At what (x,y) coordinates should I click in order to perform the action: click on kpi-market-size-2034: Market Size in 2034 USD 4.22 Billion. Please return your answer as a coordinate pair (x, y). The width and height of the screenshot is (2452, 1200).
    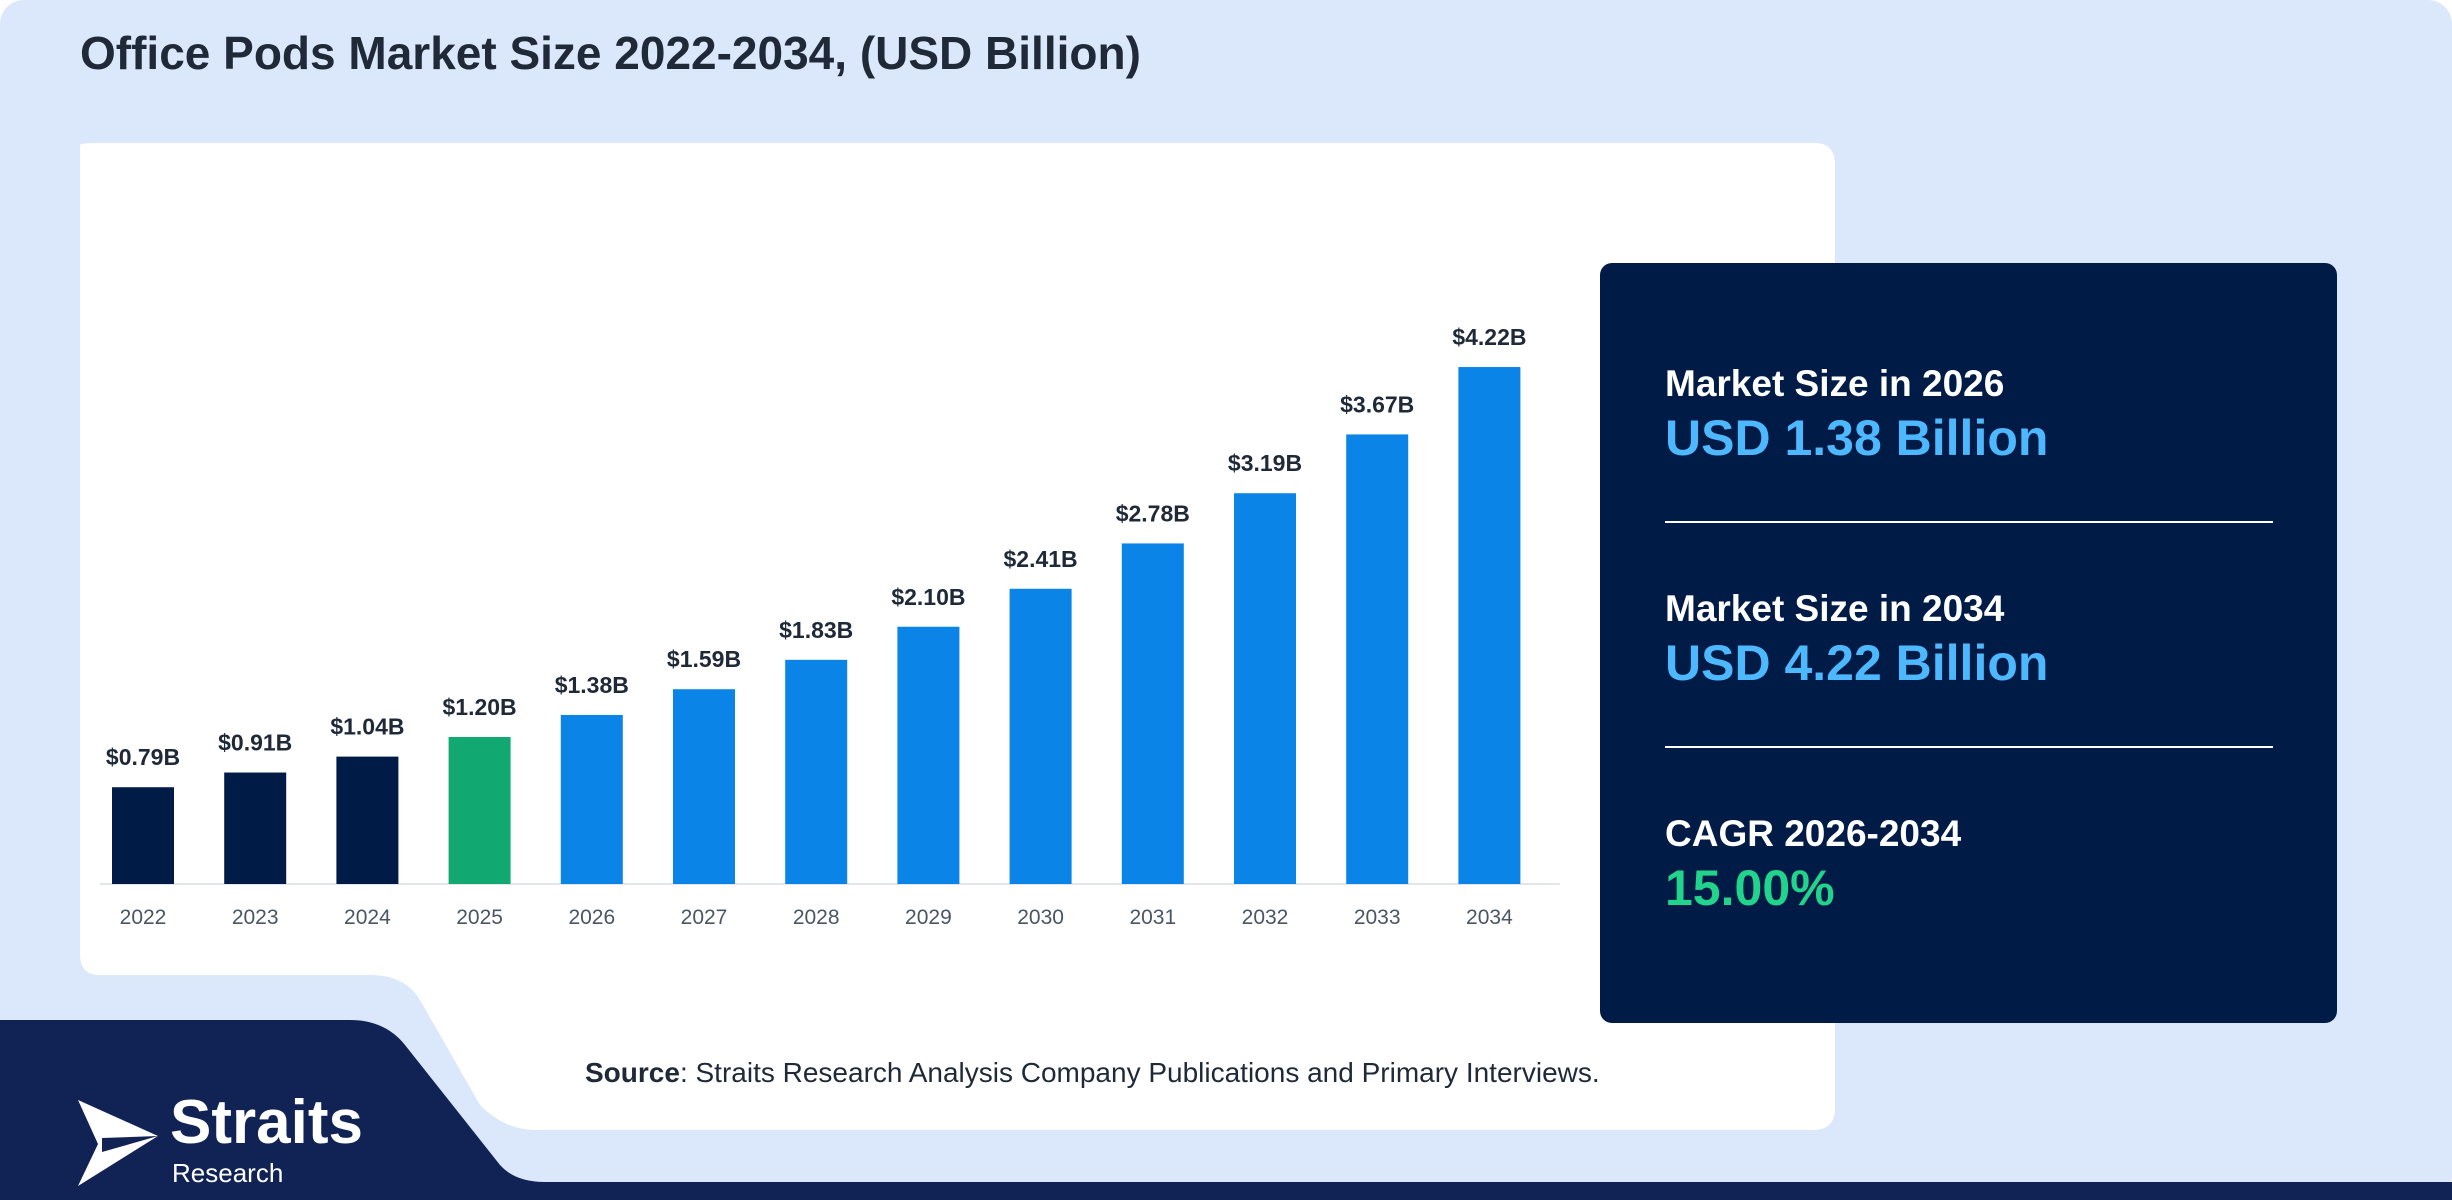
    Looking at the image, I should click on (1856, 640).